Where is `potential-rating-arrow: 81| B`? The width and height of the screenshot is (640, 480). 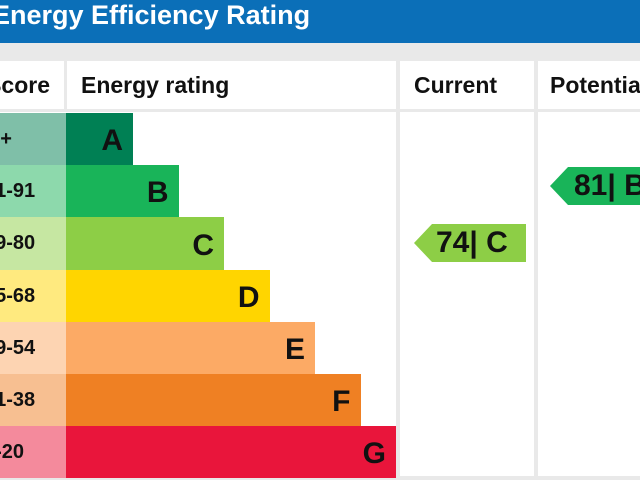
potential-rating-arrow: 81| B is located at coordinates (595, 188).